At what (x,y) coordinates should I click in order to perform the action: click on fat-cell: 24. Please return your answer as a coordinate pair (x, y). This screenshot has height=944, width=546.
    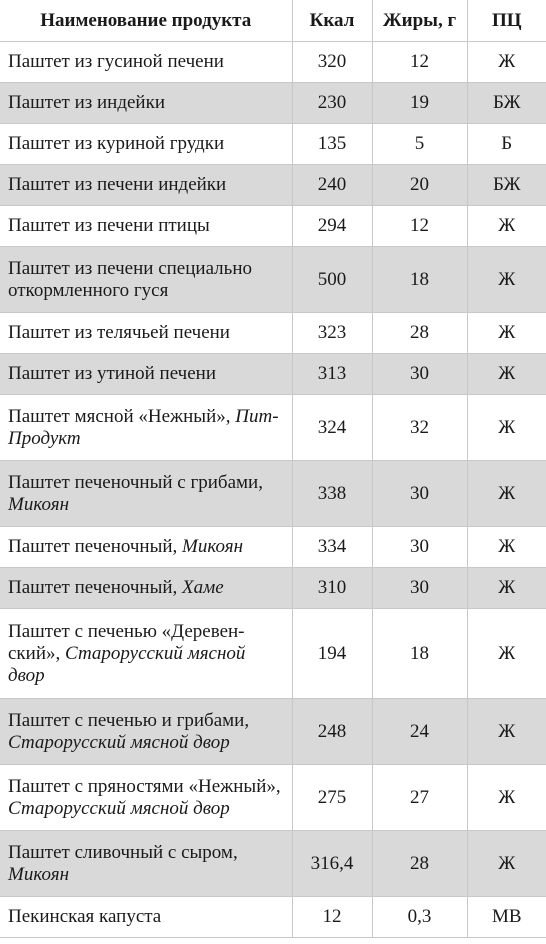
    Looking at the image, I should click on (419, 731).